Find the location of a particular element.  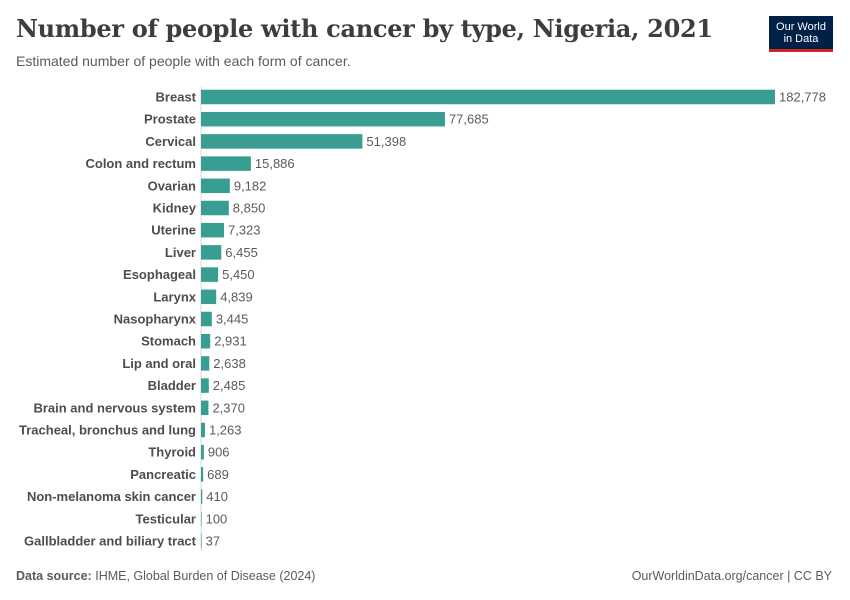

category-label: Brain and nervous system is located at coordinates (114, 407).